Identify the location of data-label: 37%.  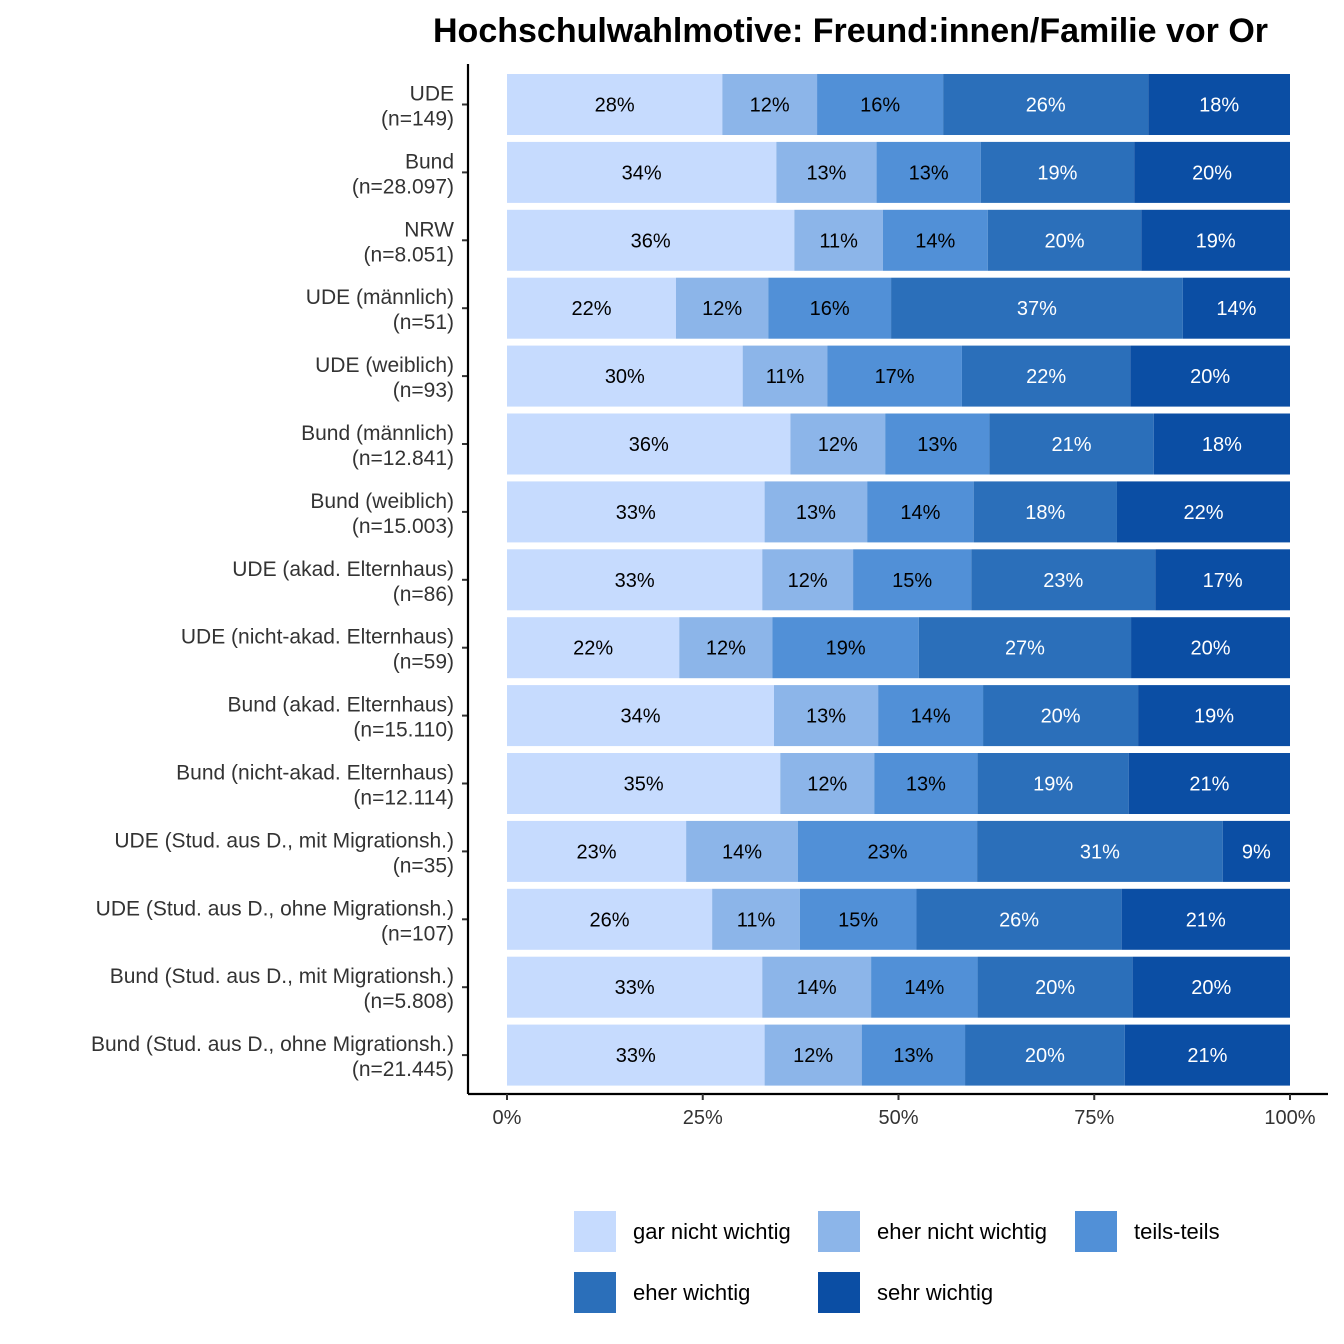
(1037, 309).